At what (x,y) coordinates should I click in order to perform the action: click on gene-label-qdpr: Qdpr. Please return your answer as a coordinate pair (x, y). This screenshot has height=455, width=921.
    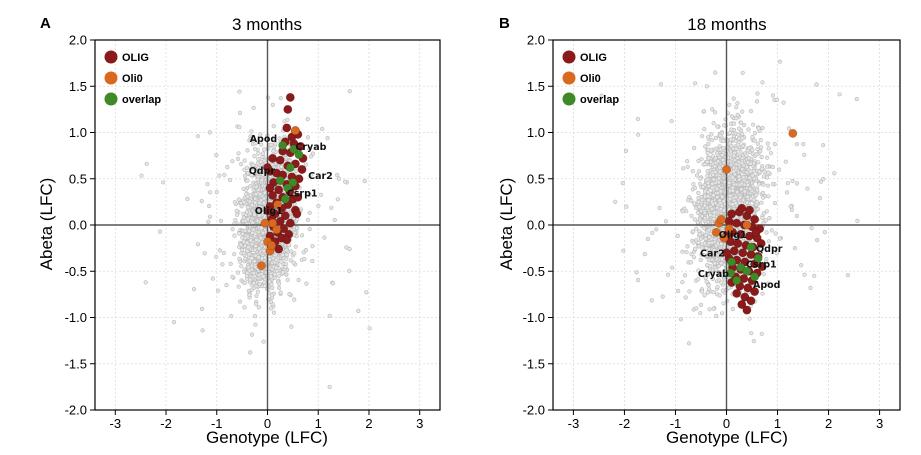
    Looking at the image, I should click on (262, 171).